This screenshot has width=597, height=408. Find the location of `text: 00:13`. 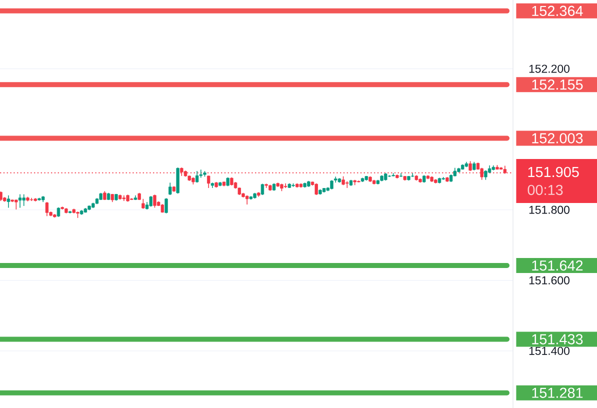

text: 00:13 is located at coordinates (545, 190).